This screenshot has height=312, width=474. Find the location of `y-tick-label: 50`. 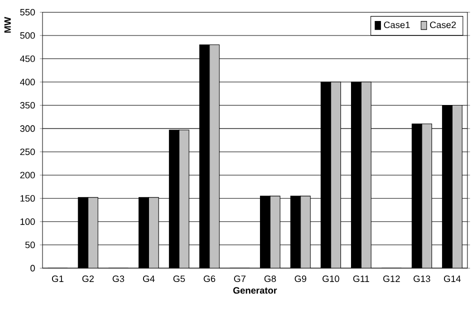

y-tick-label: 50 is located at coordinates (30, 245).